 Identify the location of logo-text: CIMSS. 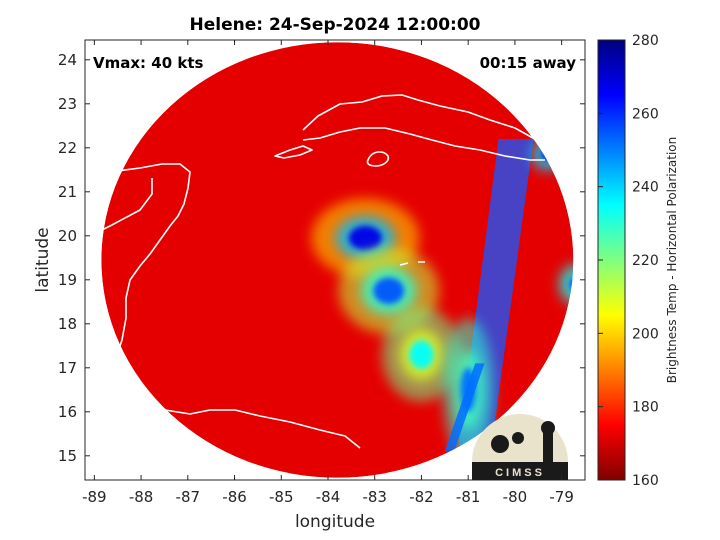
(520, 473).